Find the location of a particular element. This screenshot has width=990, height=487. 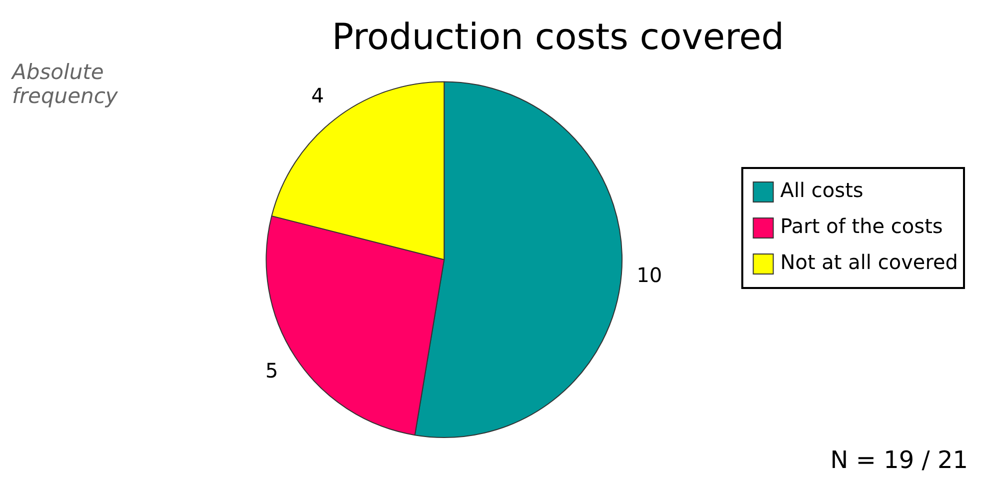

data-label: 10 is located at coordinates (649, 274).